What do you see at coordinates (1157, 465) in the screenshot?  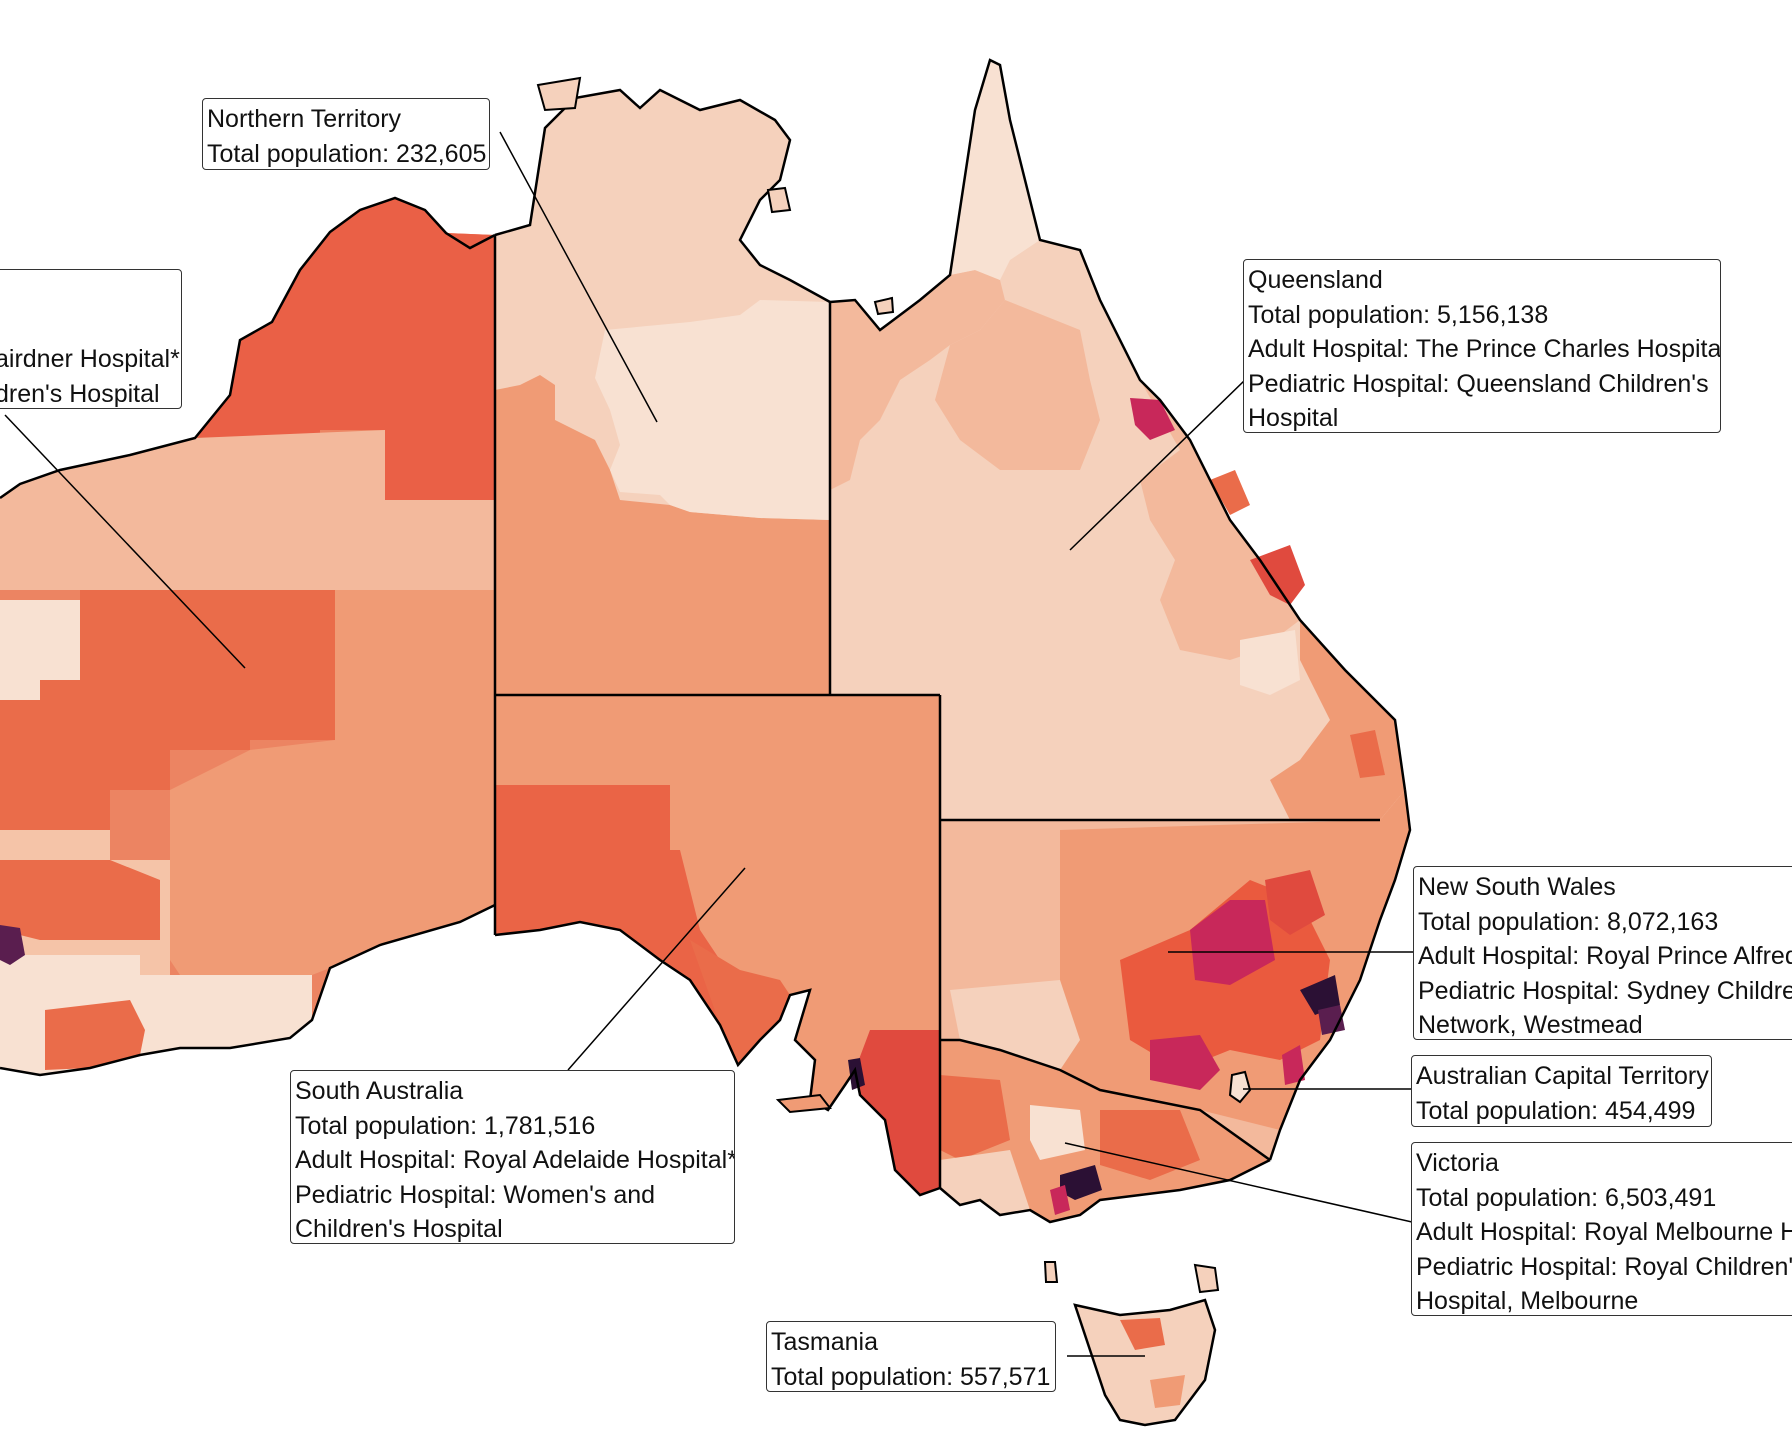 I see `leader-qld` at bounding box center [1157, 465].